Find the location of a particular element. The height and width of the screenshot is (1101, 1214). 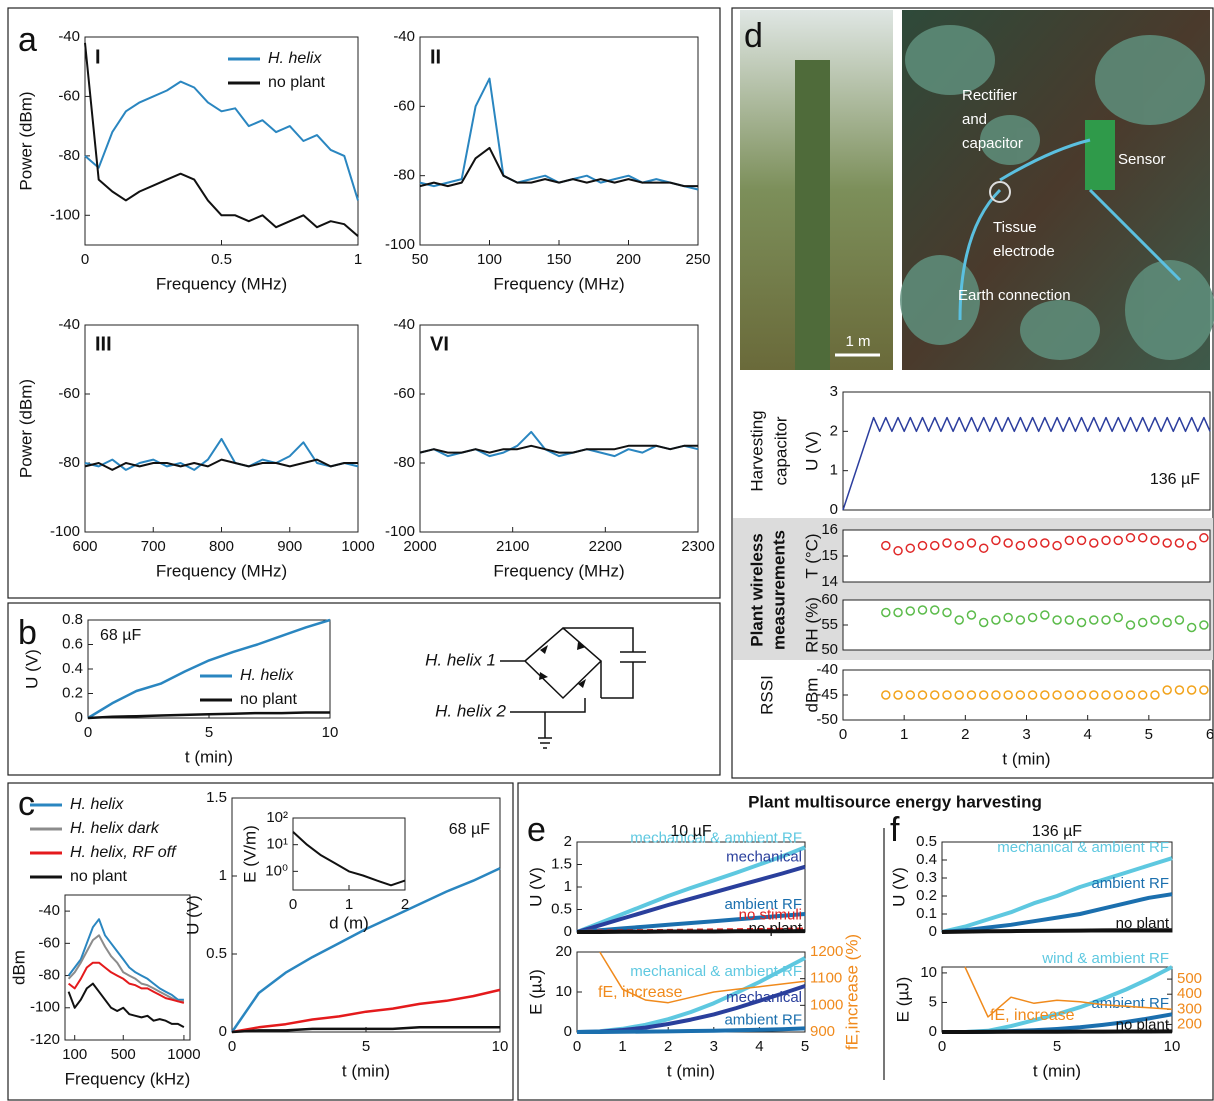

y-tick-label: 0.1 is located at coordinates (926, 913).